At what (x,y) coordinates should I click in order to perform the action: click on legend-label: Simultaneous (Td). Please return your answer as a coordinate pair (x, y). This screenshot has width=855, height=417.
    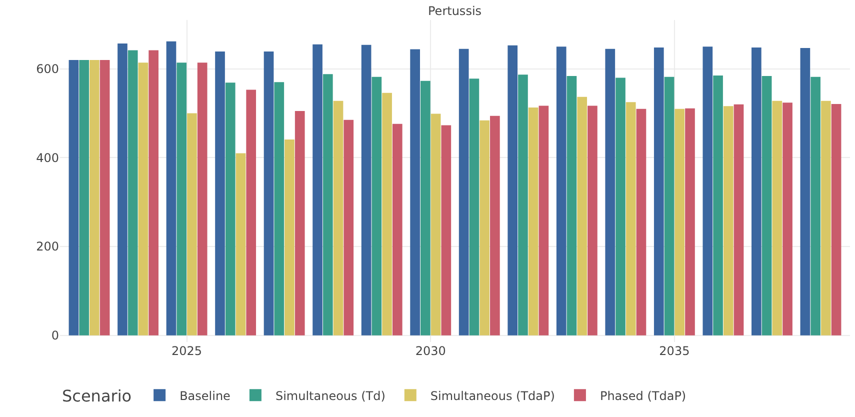
    Looking at the image, I should click on (330, 395).